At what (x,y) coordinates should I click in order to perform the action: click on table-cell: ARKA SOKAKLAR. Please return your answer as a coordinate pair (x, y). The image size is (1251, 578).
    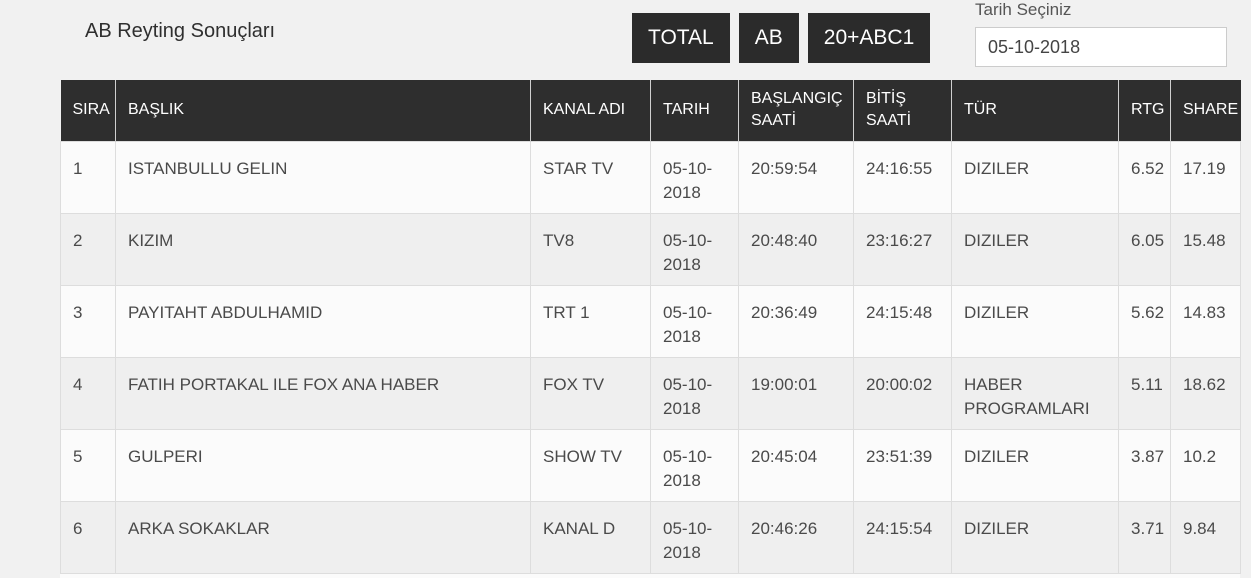
    Looking at the image, I should click on (323, 537).